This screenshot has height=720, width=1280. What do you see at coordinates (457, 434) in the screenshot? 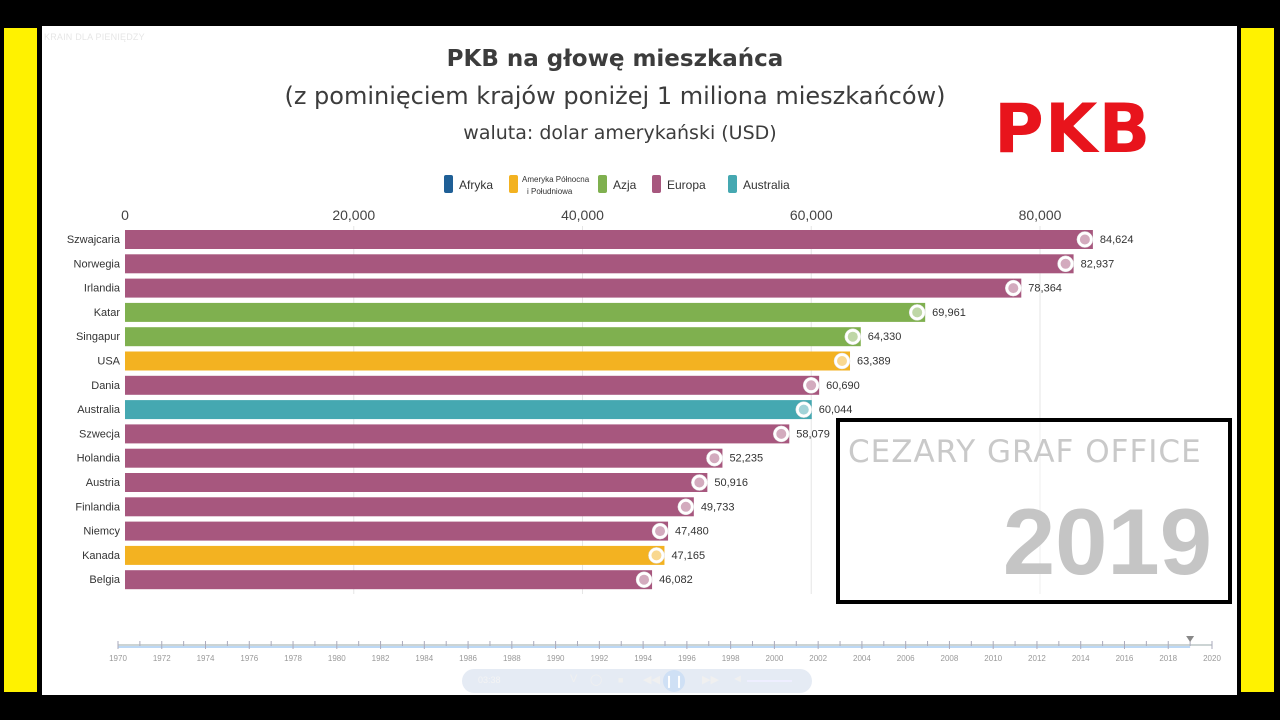
I see `bar-szwecja` at bounding box center [457, 434].